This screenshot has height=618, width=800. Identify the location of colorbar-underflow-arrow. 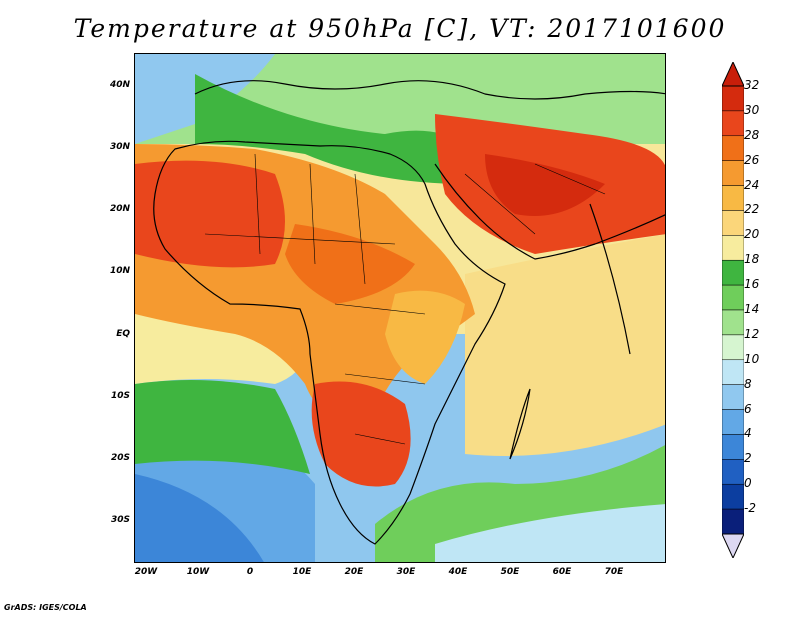
(733, 545).